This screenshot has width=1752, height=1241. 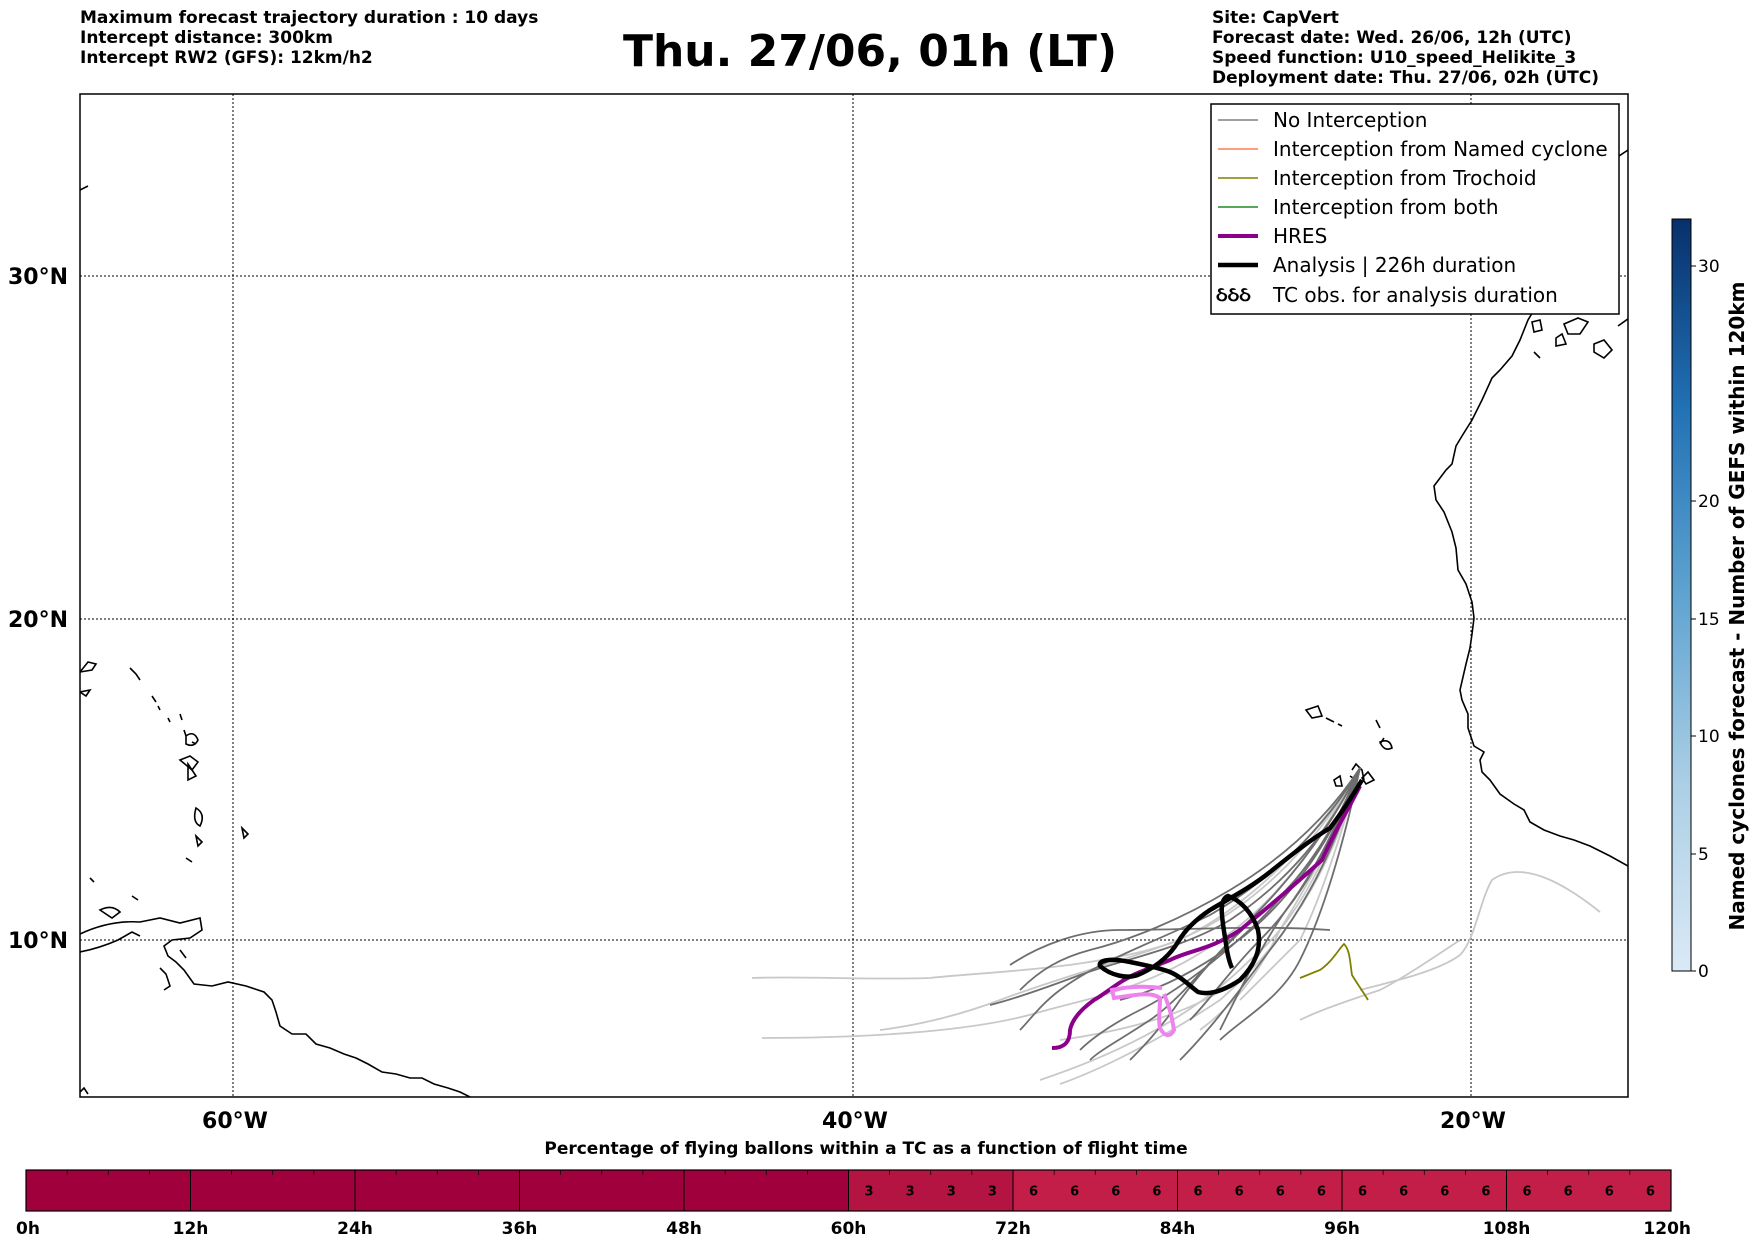 What do you see at coordinates (110, 942) in the screenshot?
I see `venezuela-coast` at bounding box center [110, 942].